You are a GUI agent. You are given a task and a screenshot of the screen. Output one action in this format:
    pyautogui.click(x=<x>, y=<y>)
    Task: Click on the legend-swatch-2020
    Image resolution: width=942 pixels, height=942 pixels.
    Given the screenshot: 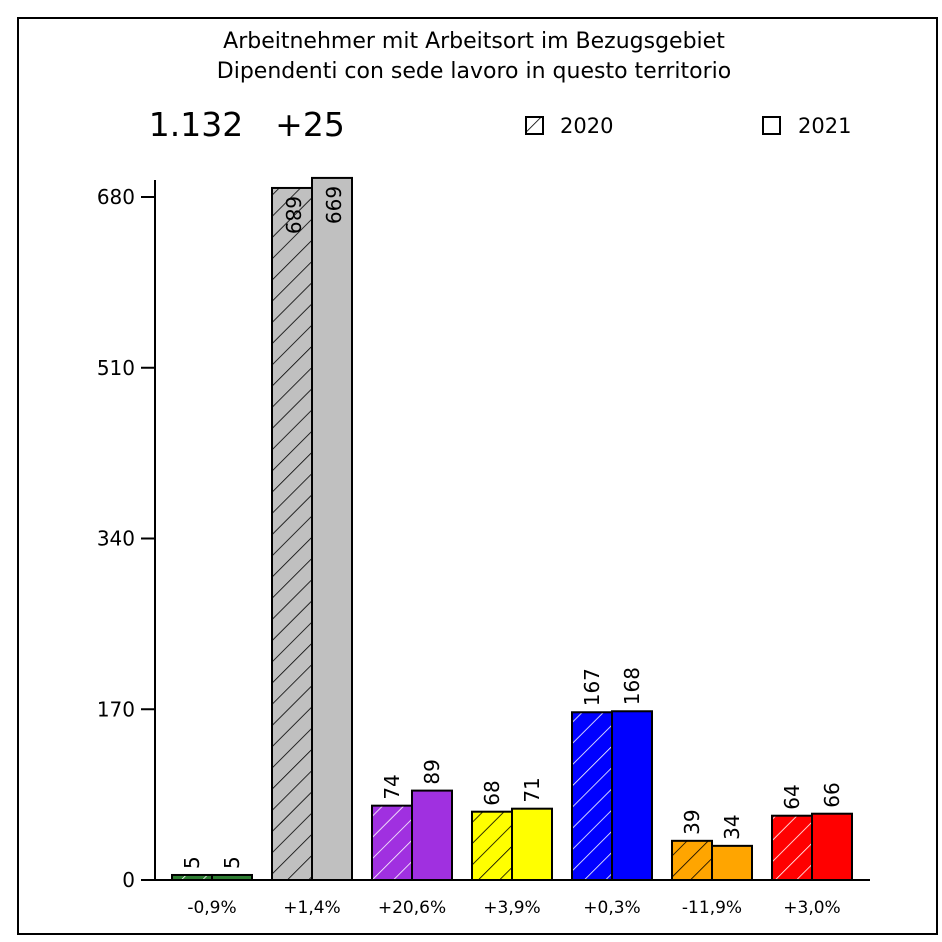 What is the action you would take?
    pyautogui.click(x=534, y=125)
    